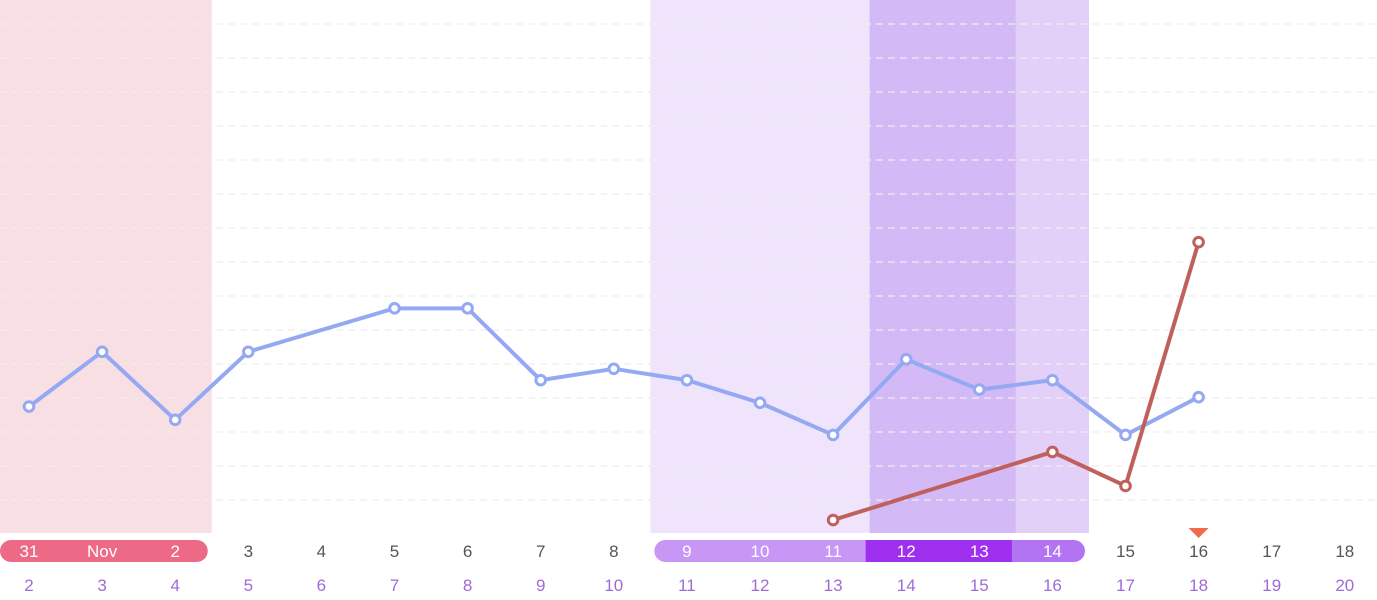 This screenshot has width=1377, height=600. Describe the element at coordinates (29, 551) in the screenshot. I see `date-label: 31` at that location.